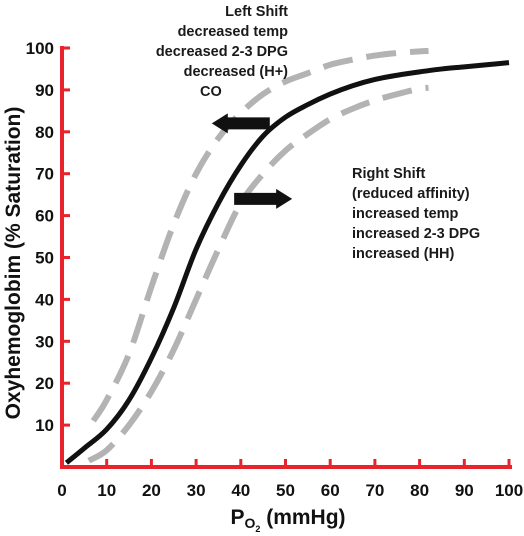 Image resolution: width=524 pixels, height=536 pixels. What do you see at coordinates (61, 490) in the screenshot?
I see `x-tick-label: 0` at bounding box center [61, 490].